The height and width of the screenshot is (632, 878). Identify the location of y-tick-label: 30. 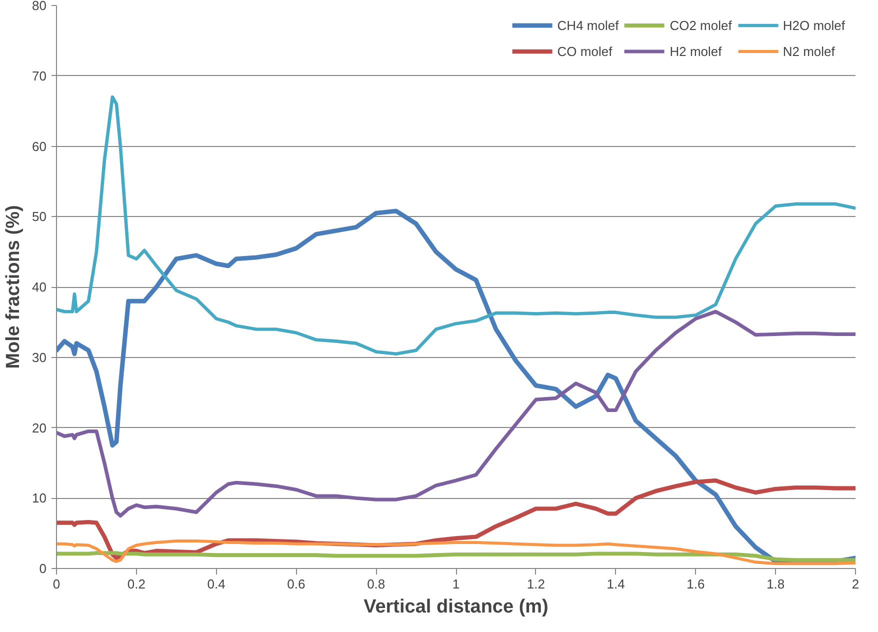
(39, 357).